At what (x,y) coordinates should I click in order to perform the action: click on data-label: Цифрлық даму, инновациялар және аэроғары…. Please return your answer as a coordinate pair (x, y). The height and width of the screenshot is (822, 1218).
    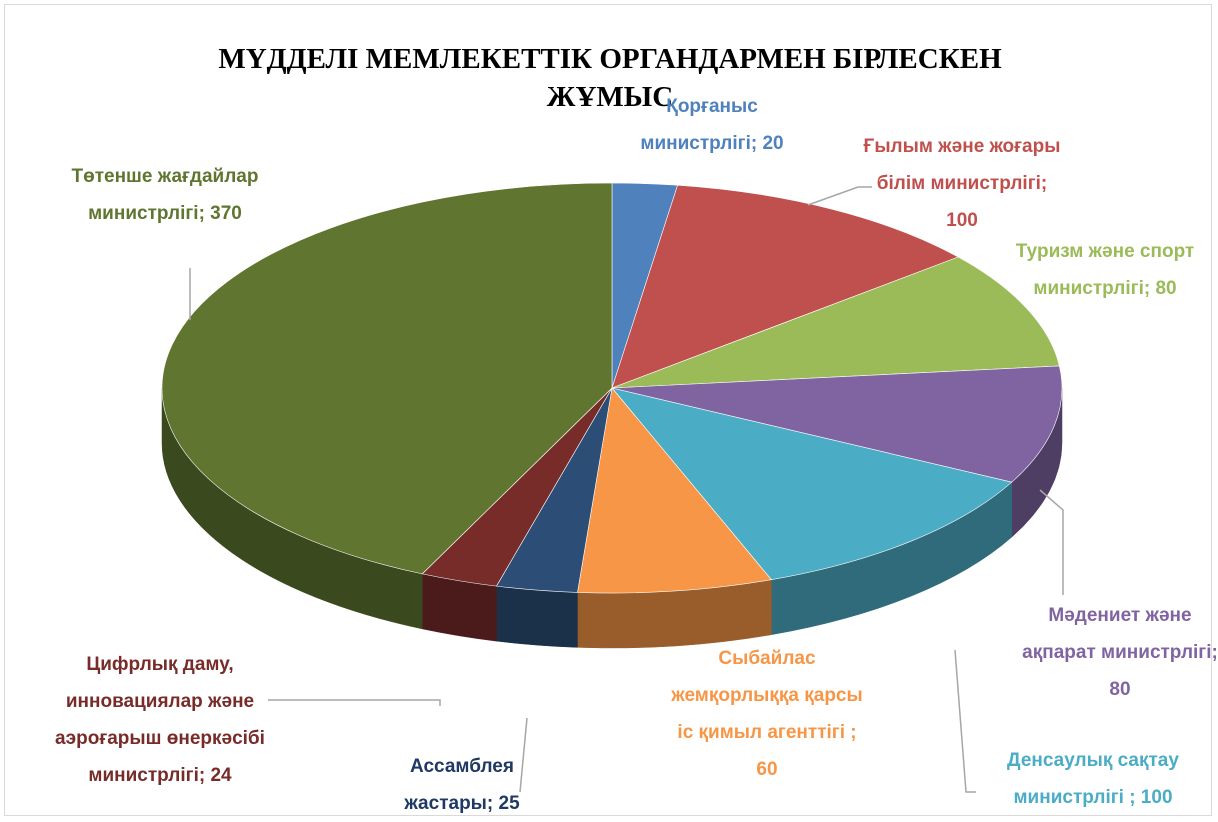
    Looking at the image, I should click on (160, 720).